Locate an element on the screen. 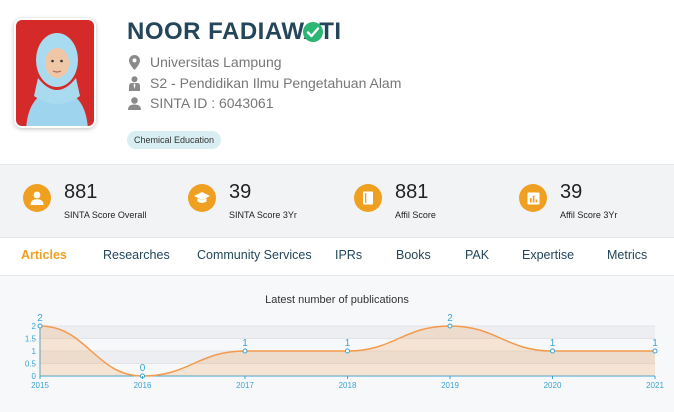 Image resolution: width=674 pixels, height=412 pixels. profile-university: Universitas Lampung is located at coordinates (204, 62).